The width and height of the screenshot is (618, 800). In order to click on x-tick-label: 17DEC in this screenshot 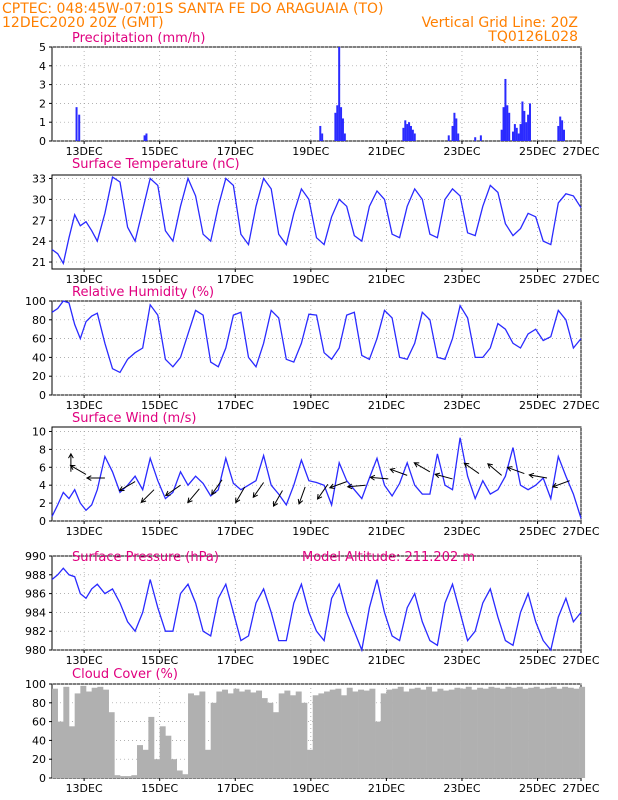, I will do `click(235, 151)`.